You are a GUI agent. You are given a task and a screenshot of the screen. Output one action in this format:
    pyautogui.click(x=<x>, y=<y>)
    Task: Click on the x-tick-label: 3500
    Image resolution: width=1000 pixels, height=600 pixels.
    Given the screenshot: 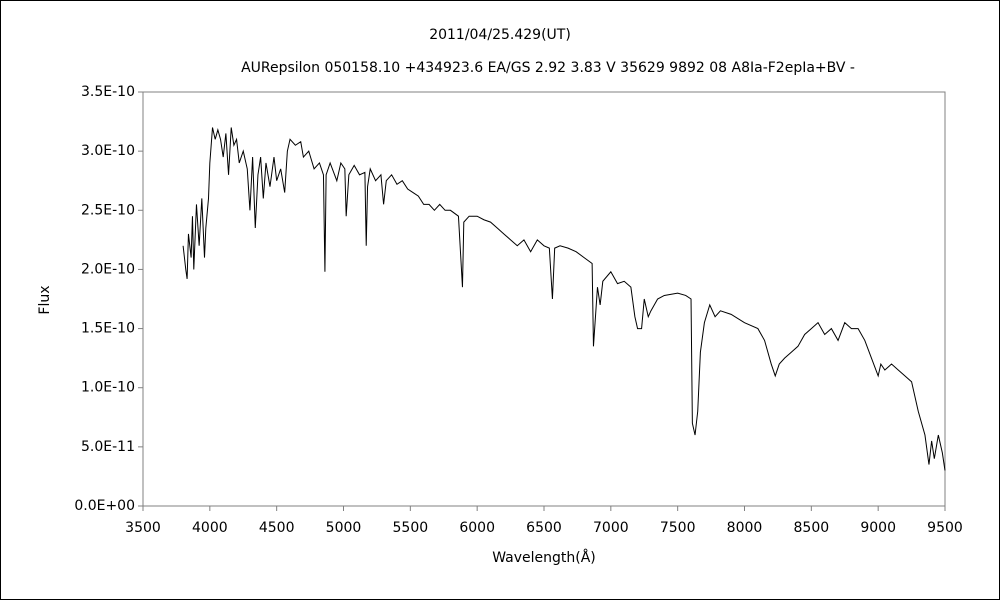 What is the action you would take?
    pyautogui.click(x=143, y=528)
    